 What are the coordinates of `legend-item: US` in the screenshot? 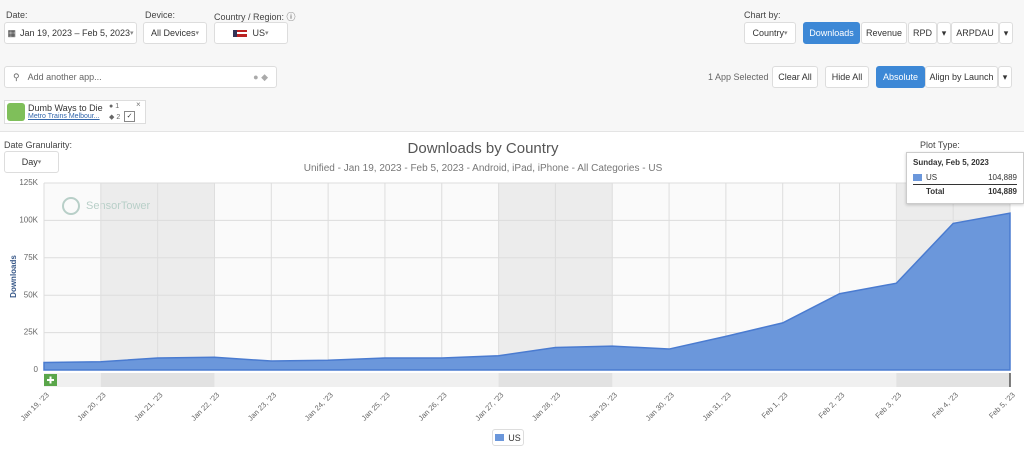 It's located at (508, 437).